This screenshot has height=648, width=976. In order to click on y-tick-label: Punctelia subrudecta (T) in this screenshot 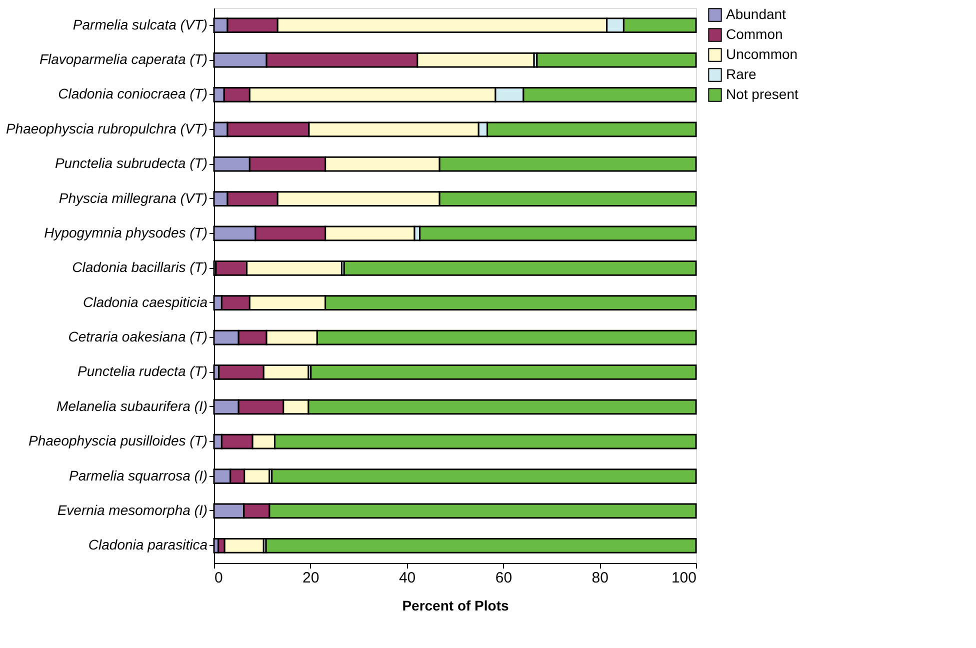, I will do `click(131, 163)`.